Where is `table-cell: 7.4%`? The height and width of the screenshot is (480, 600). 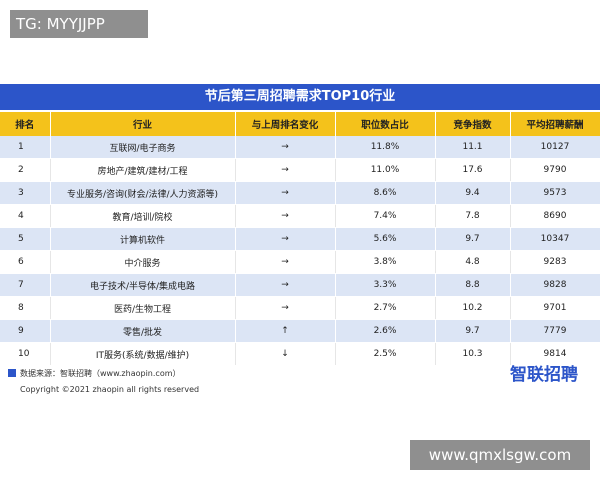 table-cell: 7.4% is located at coordinates (385, 216).